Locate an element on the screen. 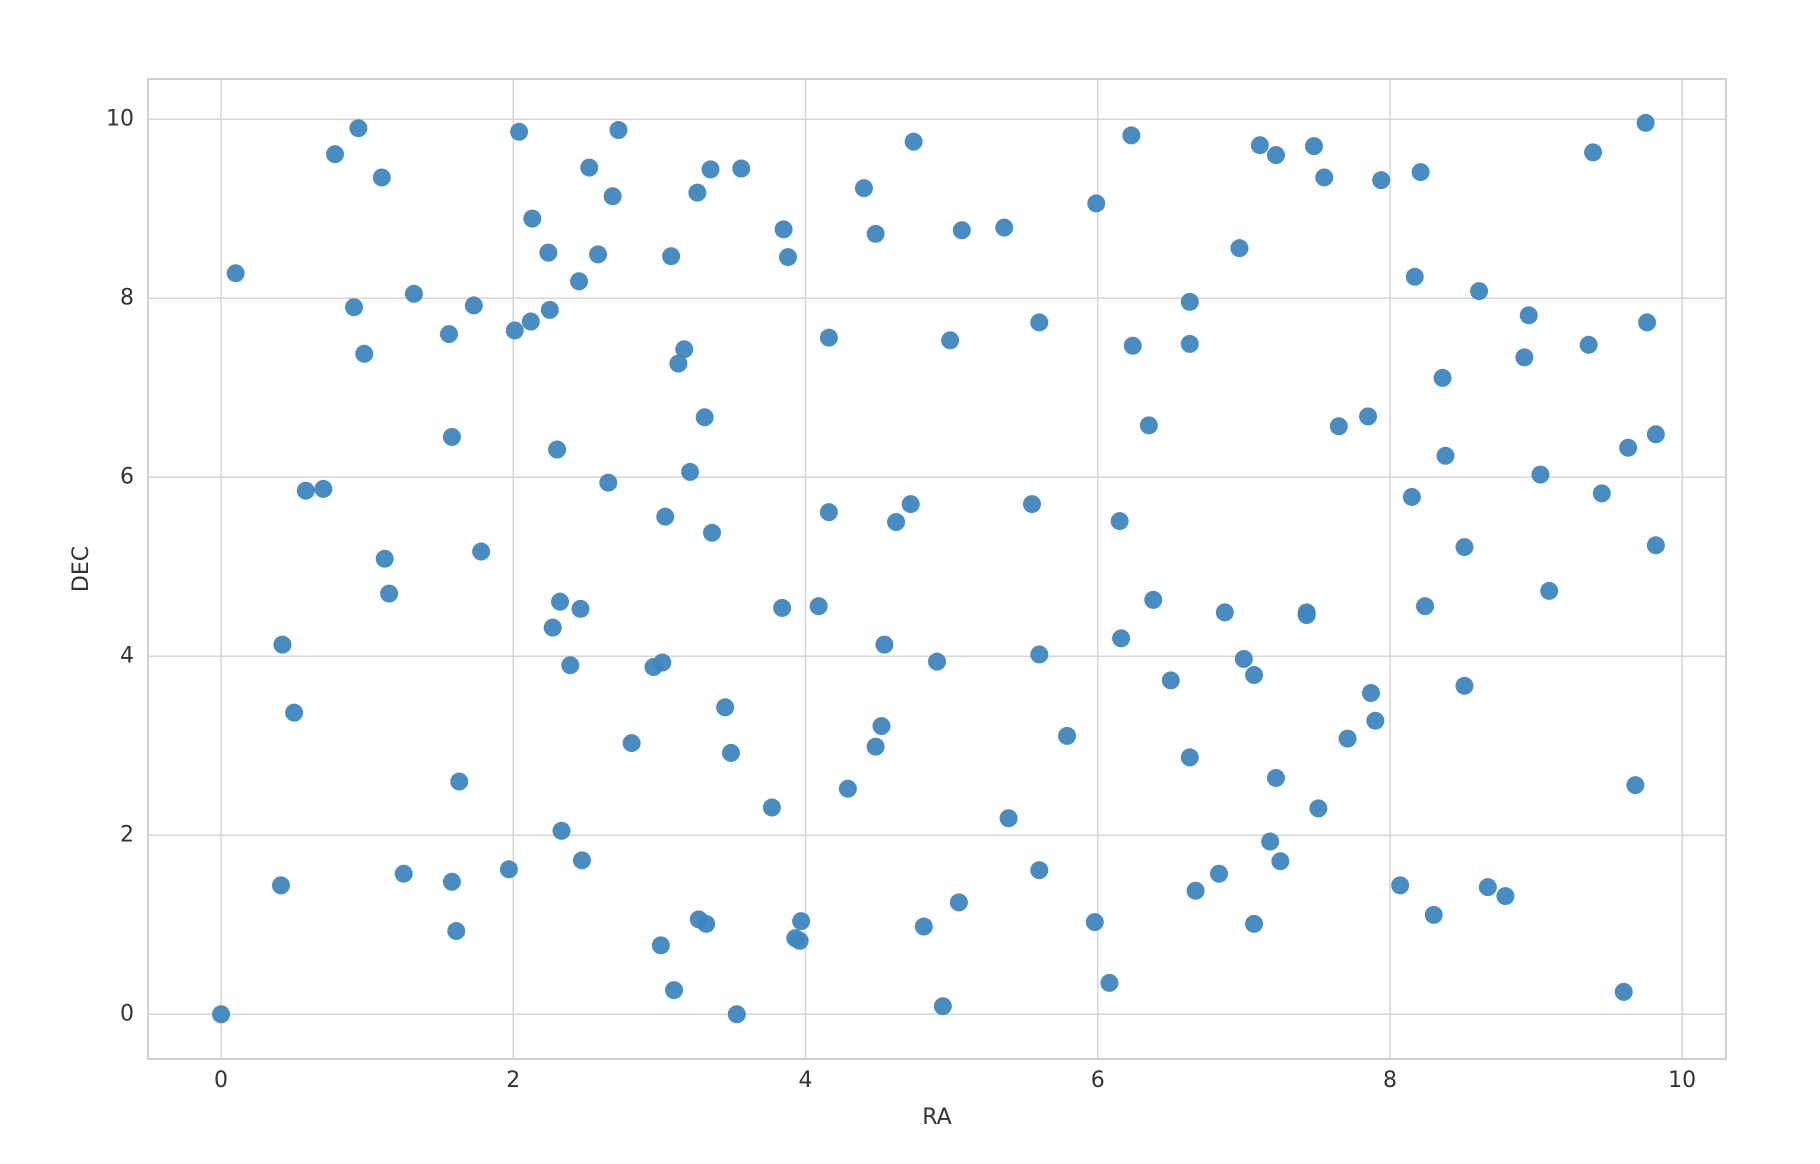  x-axis-label: RA is located at coordinates (936, 1117).